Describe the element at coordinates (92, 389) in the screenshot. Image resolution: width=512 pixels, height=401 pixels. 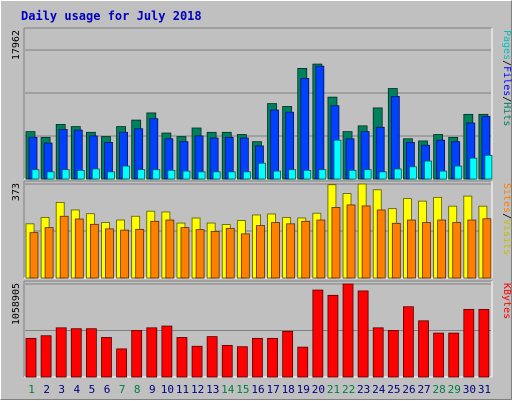
I see `x-tick-label-day-5: 5` at that location.